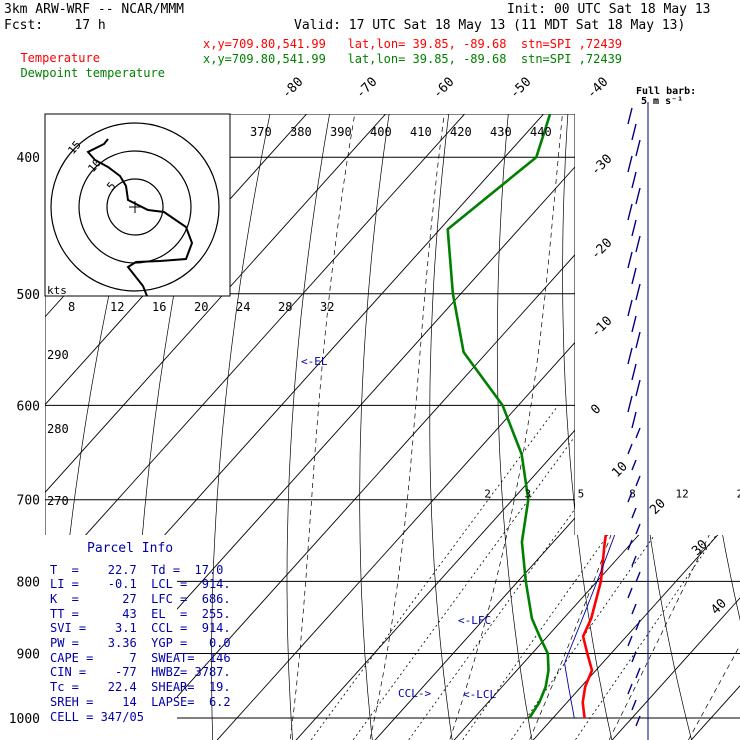  What do you see at coordinates (140, 658) in the screenshot?
I see `parcel-row: CAPE = 7 SWEAT= 146` at bounding box center [140, 658].